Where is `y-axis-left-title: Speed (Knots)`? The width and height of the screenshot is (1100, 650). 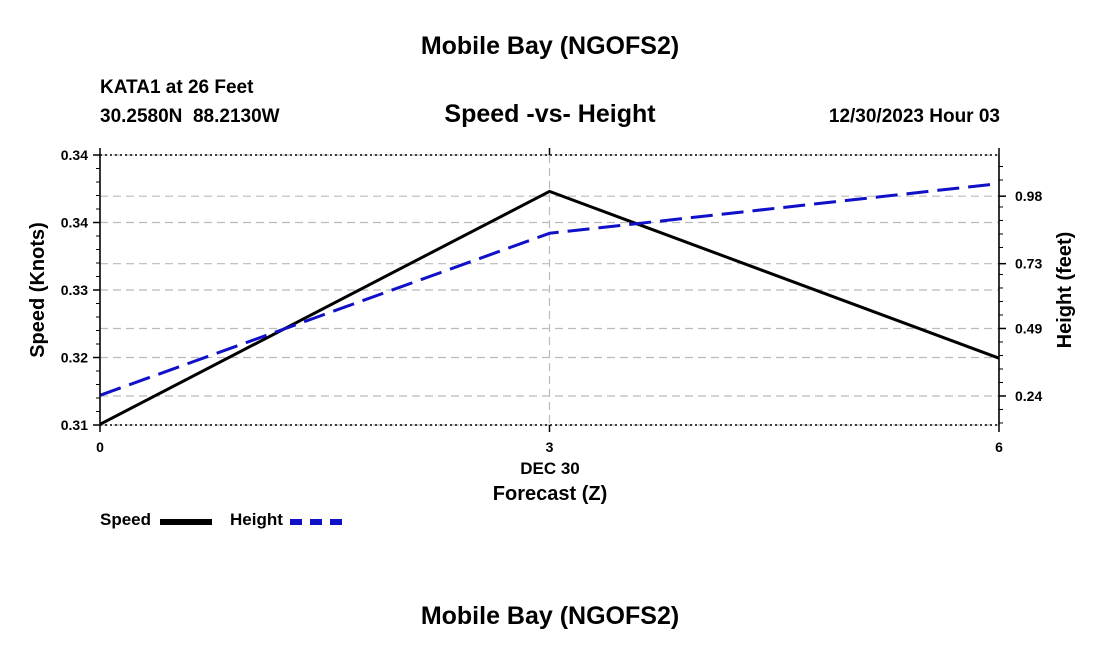
y-axis-left-title: Speed (Knots) is located at coordinates (38, 290).